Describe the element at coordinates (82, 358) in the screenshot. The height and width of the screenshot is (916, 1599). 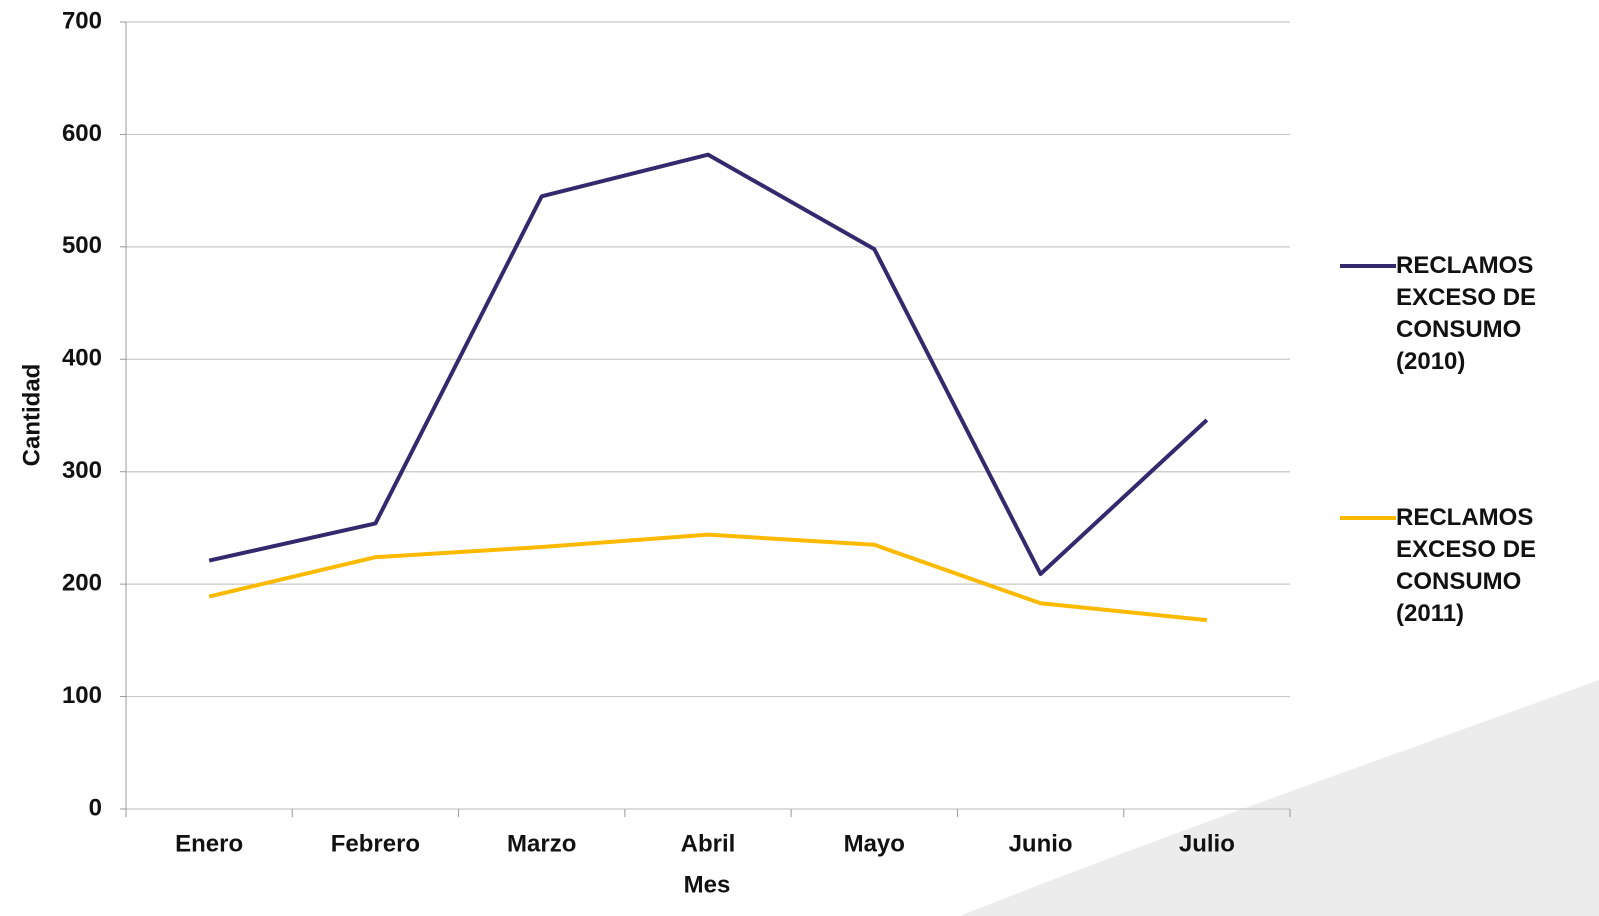
I see `y-tick-label: 400` at that location.